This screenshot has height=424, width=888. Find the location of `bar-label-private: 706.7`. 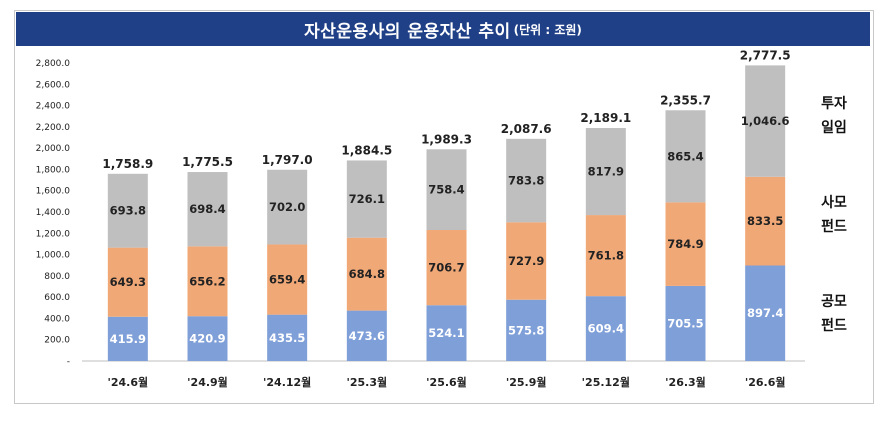

bar-label-private: 706.7 is located at coordinates (446, 268).